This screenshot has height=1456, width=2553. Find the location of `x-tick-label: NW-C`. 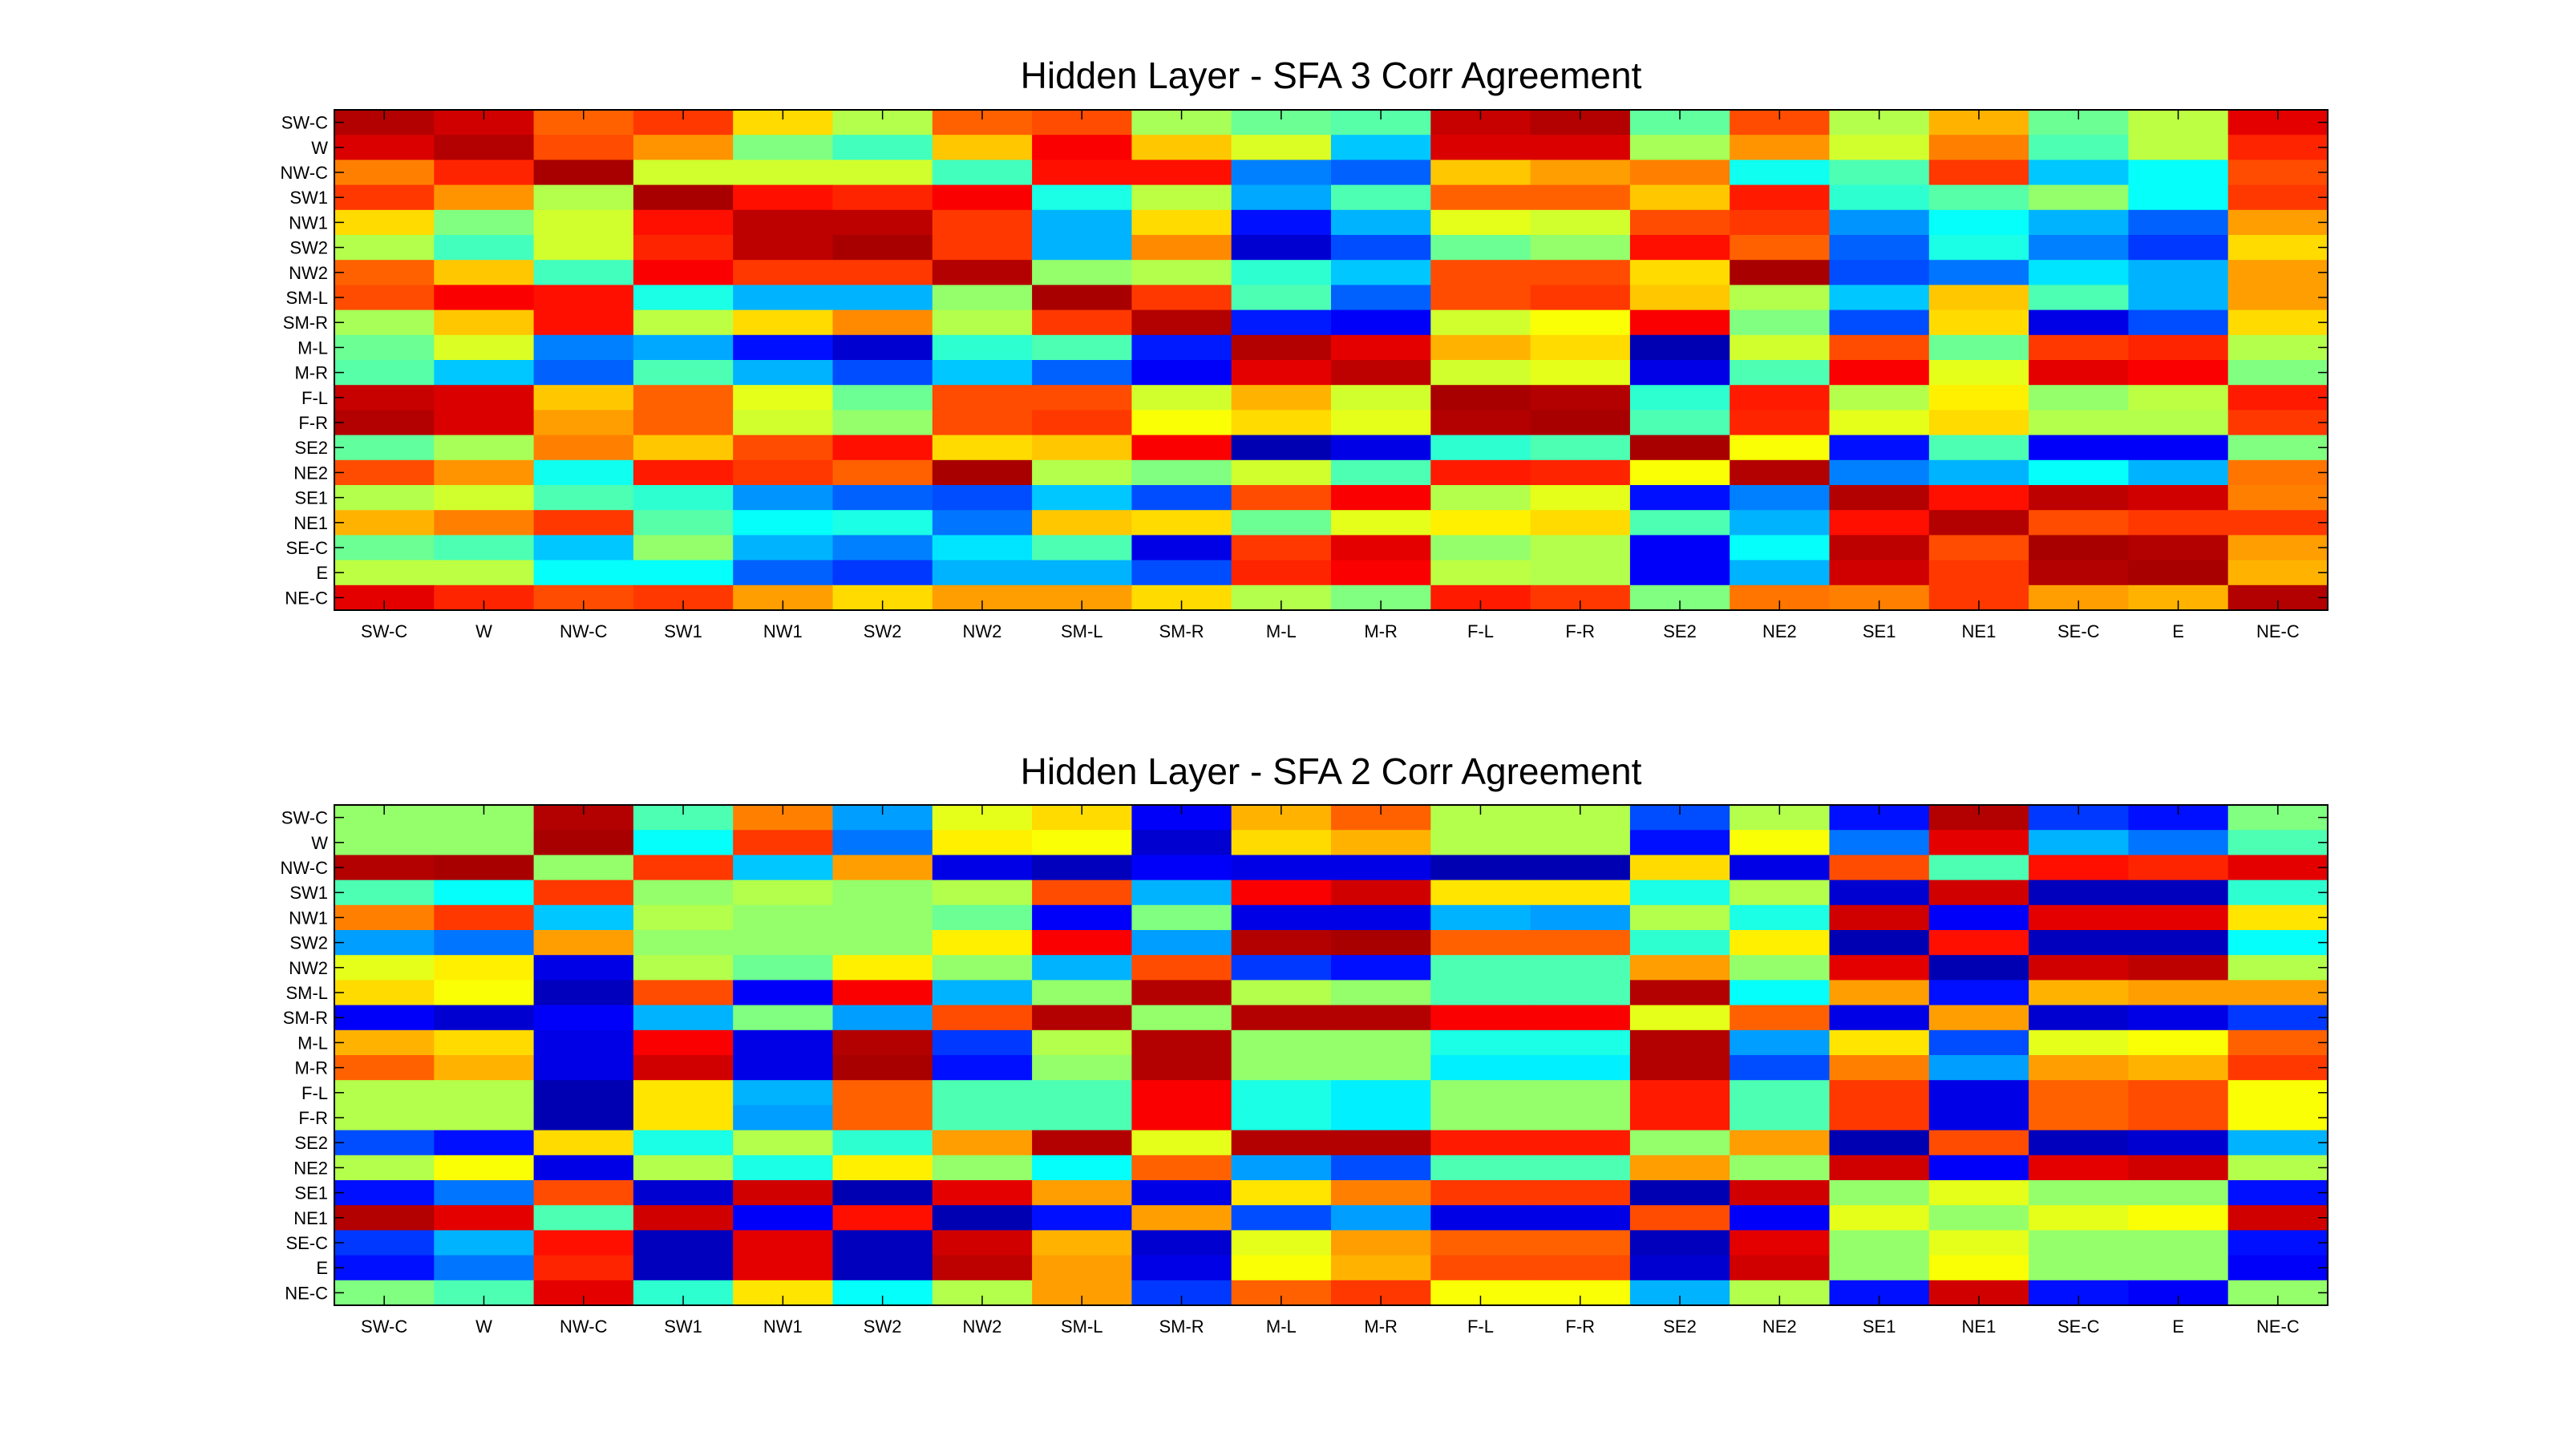

x-tick-label: NW-C is located at coordinates (584, 631).